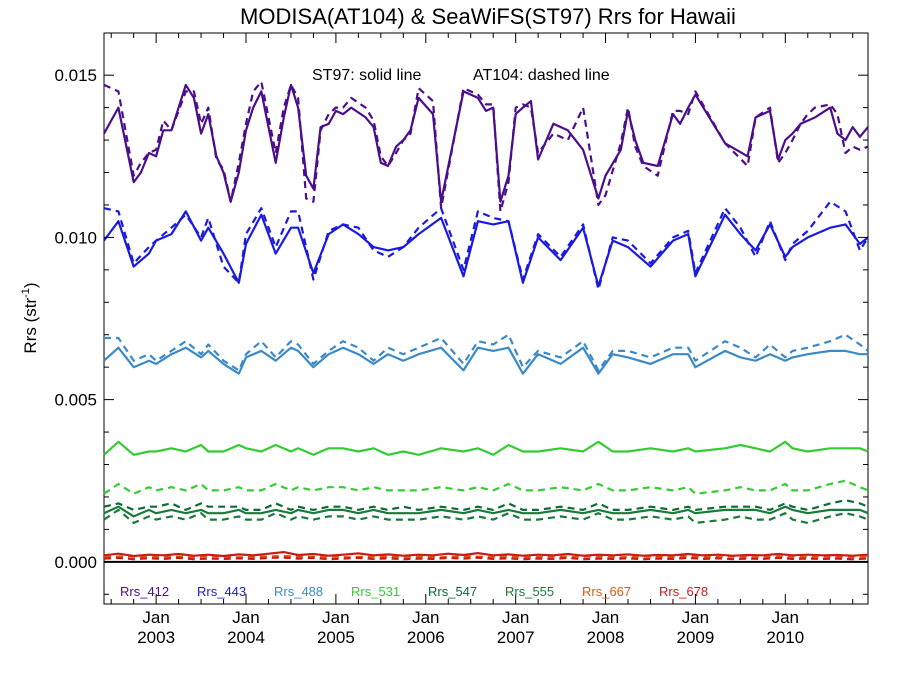  I want to click on x-tick-year: 2010, so click(785, 637).